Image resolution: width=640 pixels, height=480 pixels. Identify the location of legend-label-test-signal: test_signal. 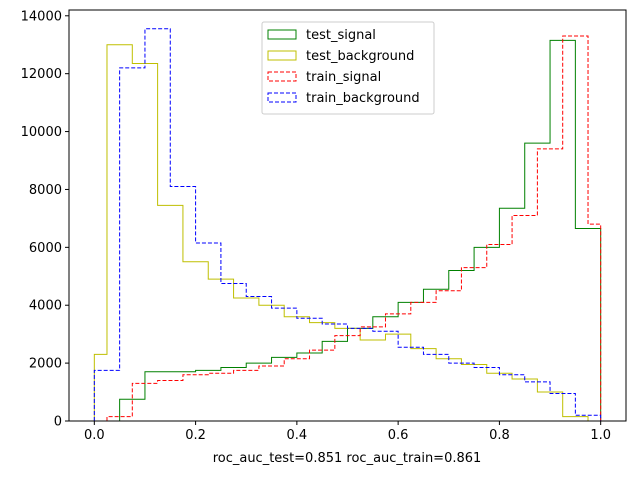
(341, 35).